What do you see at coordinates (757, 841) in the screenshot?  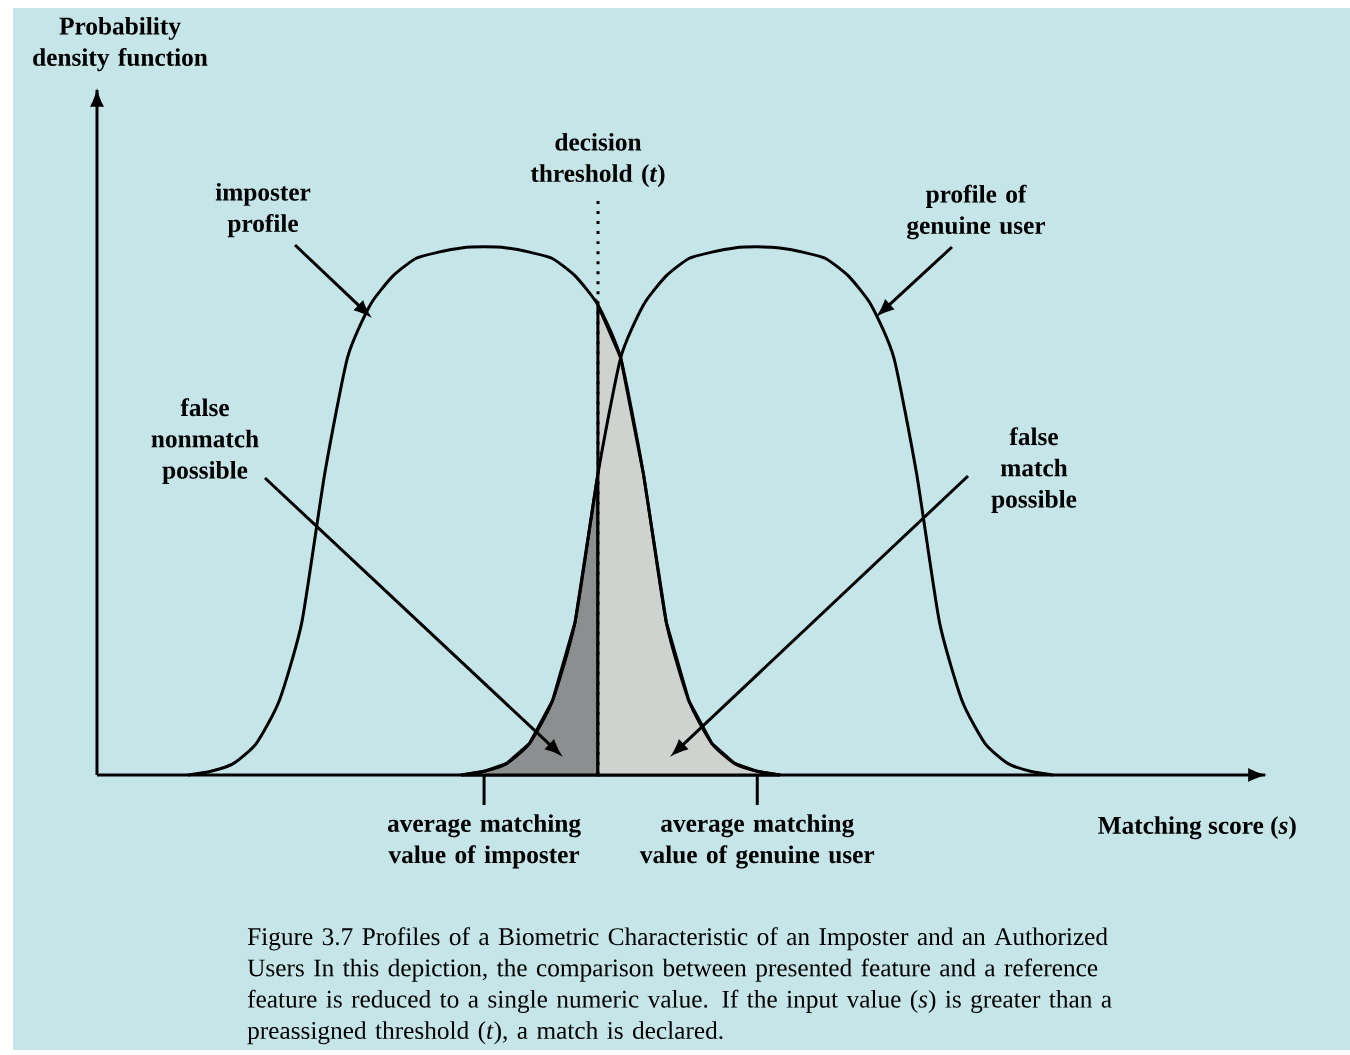 I see `x-tick-label: average matching value of genuine user` at bounding box center [757, 841].